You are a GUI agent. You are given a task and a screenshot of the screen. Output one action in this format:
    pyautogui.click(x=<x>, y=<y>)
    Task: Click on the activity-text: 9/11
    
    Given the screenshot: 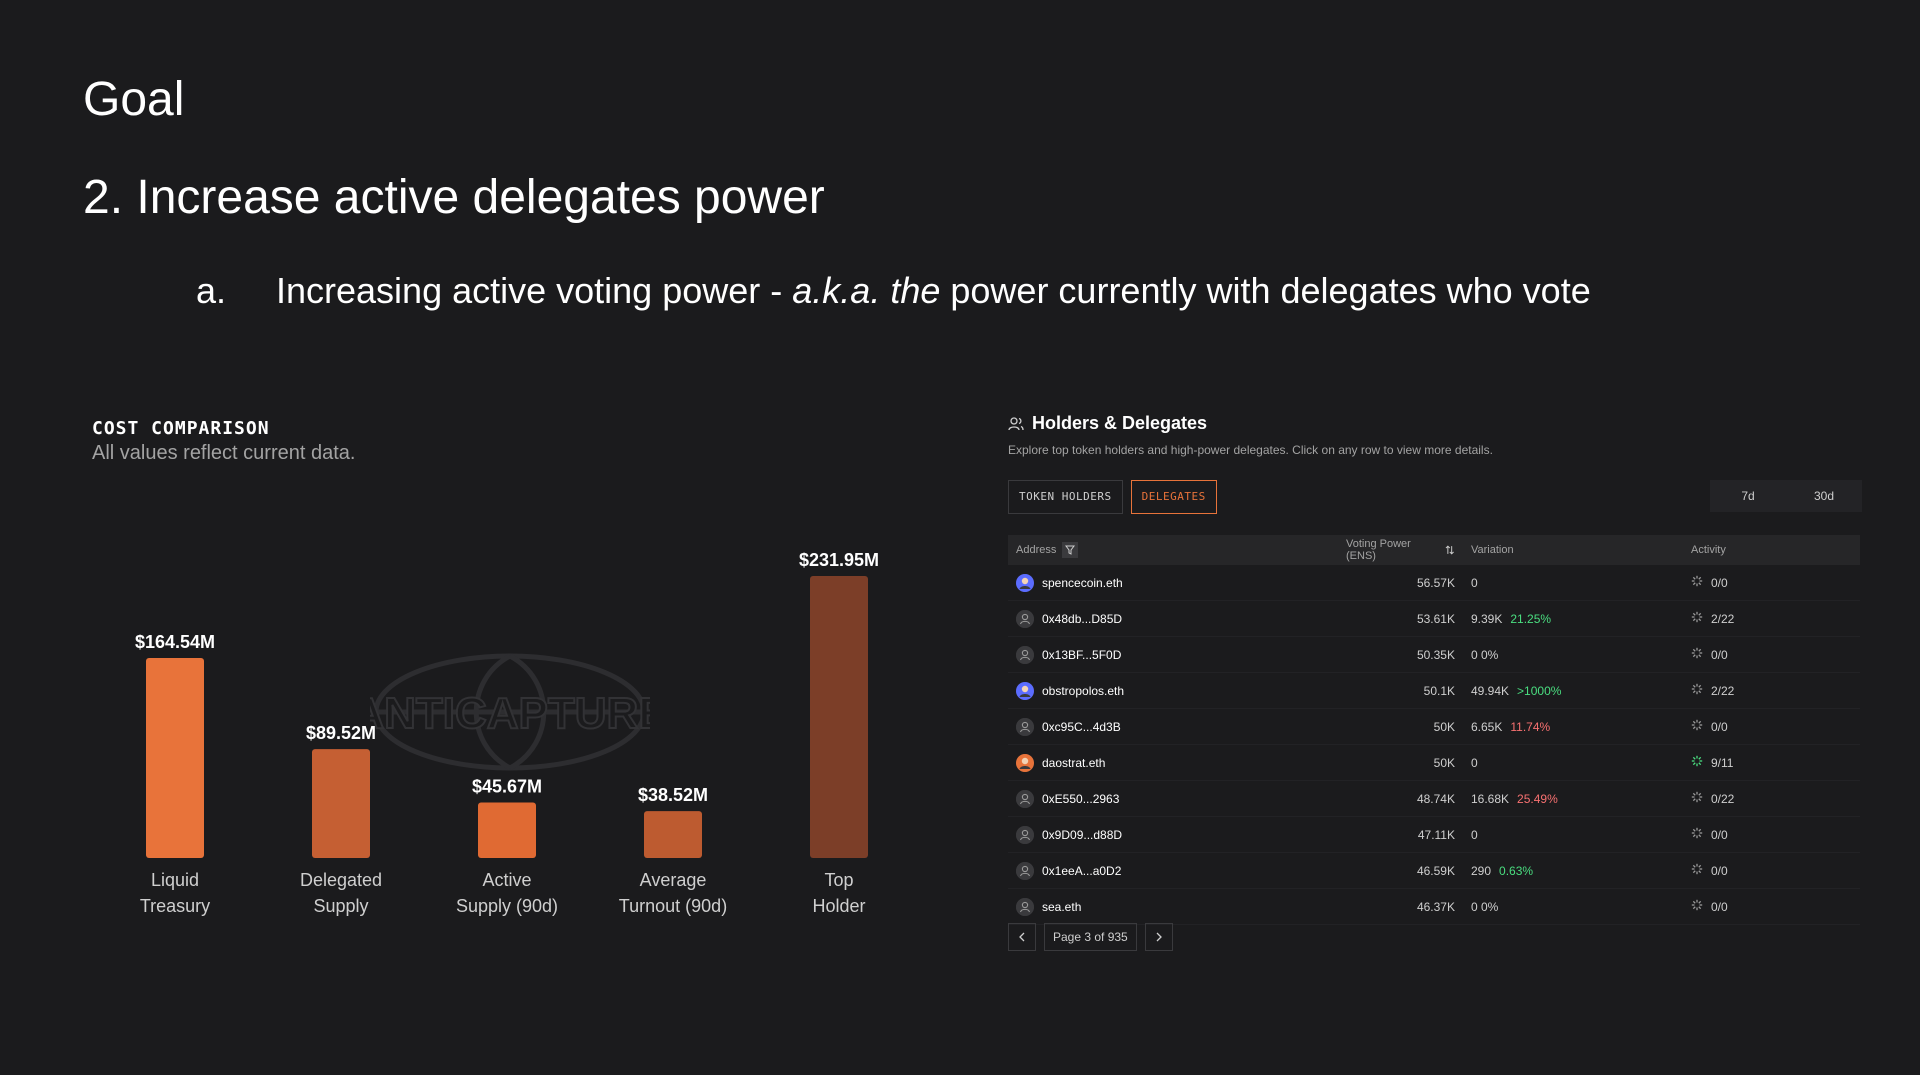 What is the action you would take?
    pyautogui.click(x=1722, y=762)
    